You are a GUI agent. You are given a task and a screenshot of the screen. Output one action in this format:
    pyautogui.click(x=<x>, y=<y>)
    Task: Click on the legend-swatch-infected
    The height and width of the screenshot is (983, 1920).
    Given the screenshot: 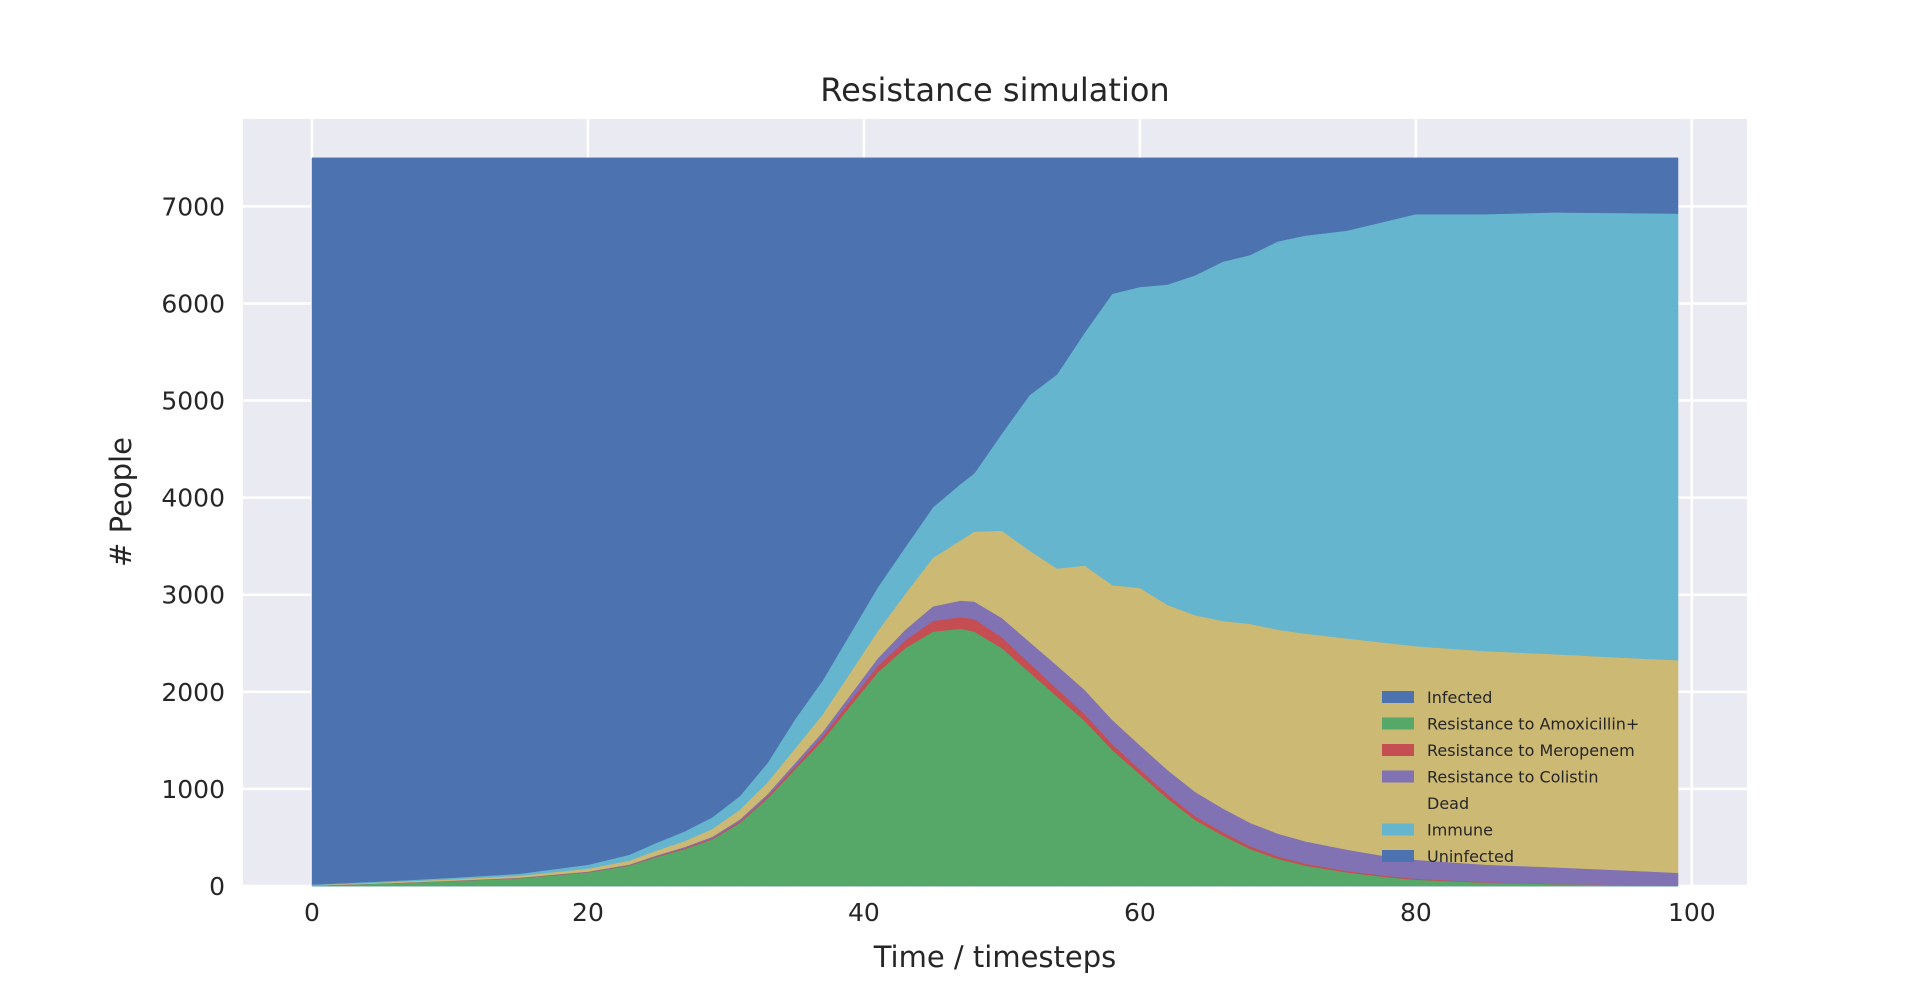 What is the action you would take?
    pyautogui.click(x=1398, y=697)
    